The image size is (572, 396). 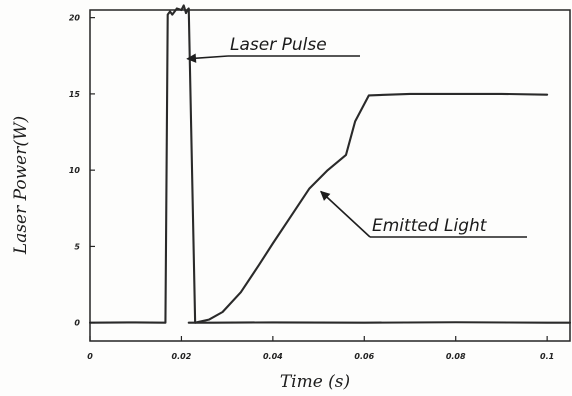 What do you see at coordinates (21, 185) in the screenshot?
I see `y-axis-label: Laser Power(W)` at bounding box center [21, 185].